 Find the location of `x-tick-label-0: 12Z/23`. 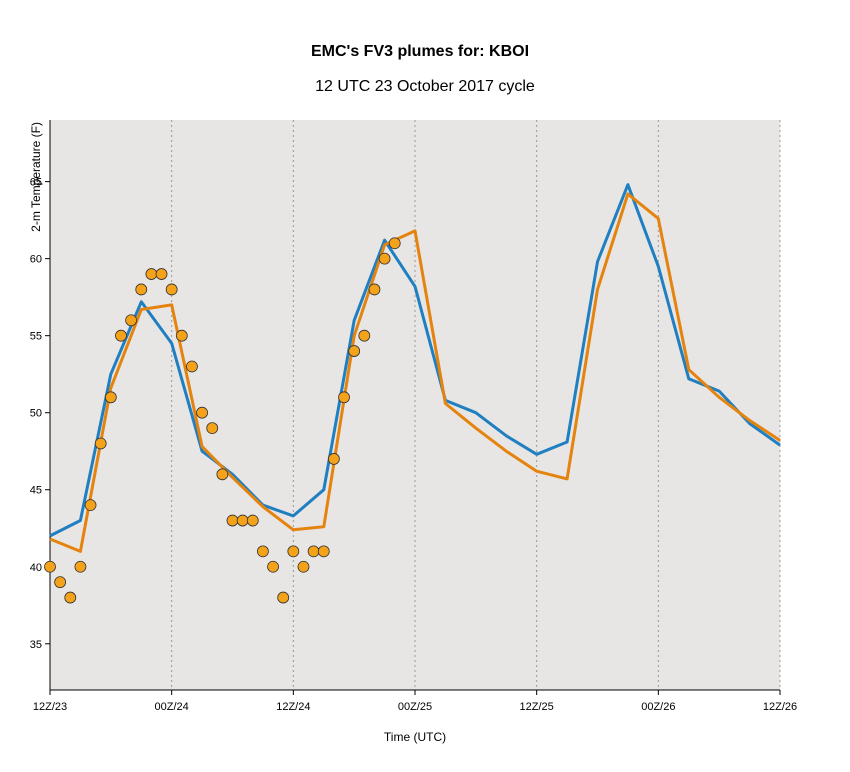

x-tick-label-0: 12Z/23 is located at coordinates (50, 707).